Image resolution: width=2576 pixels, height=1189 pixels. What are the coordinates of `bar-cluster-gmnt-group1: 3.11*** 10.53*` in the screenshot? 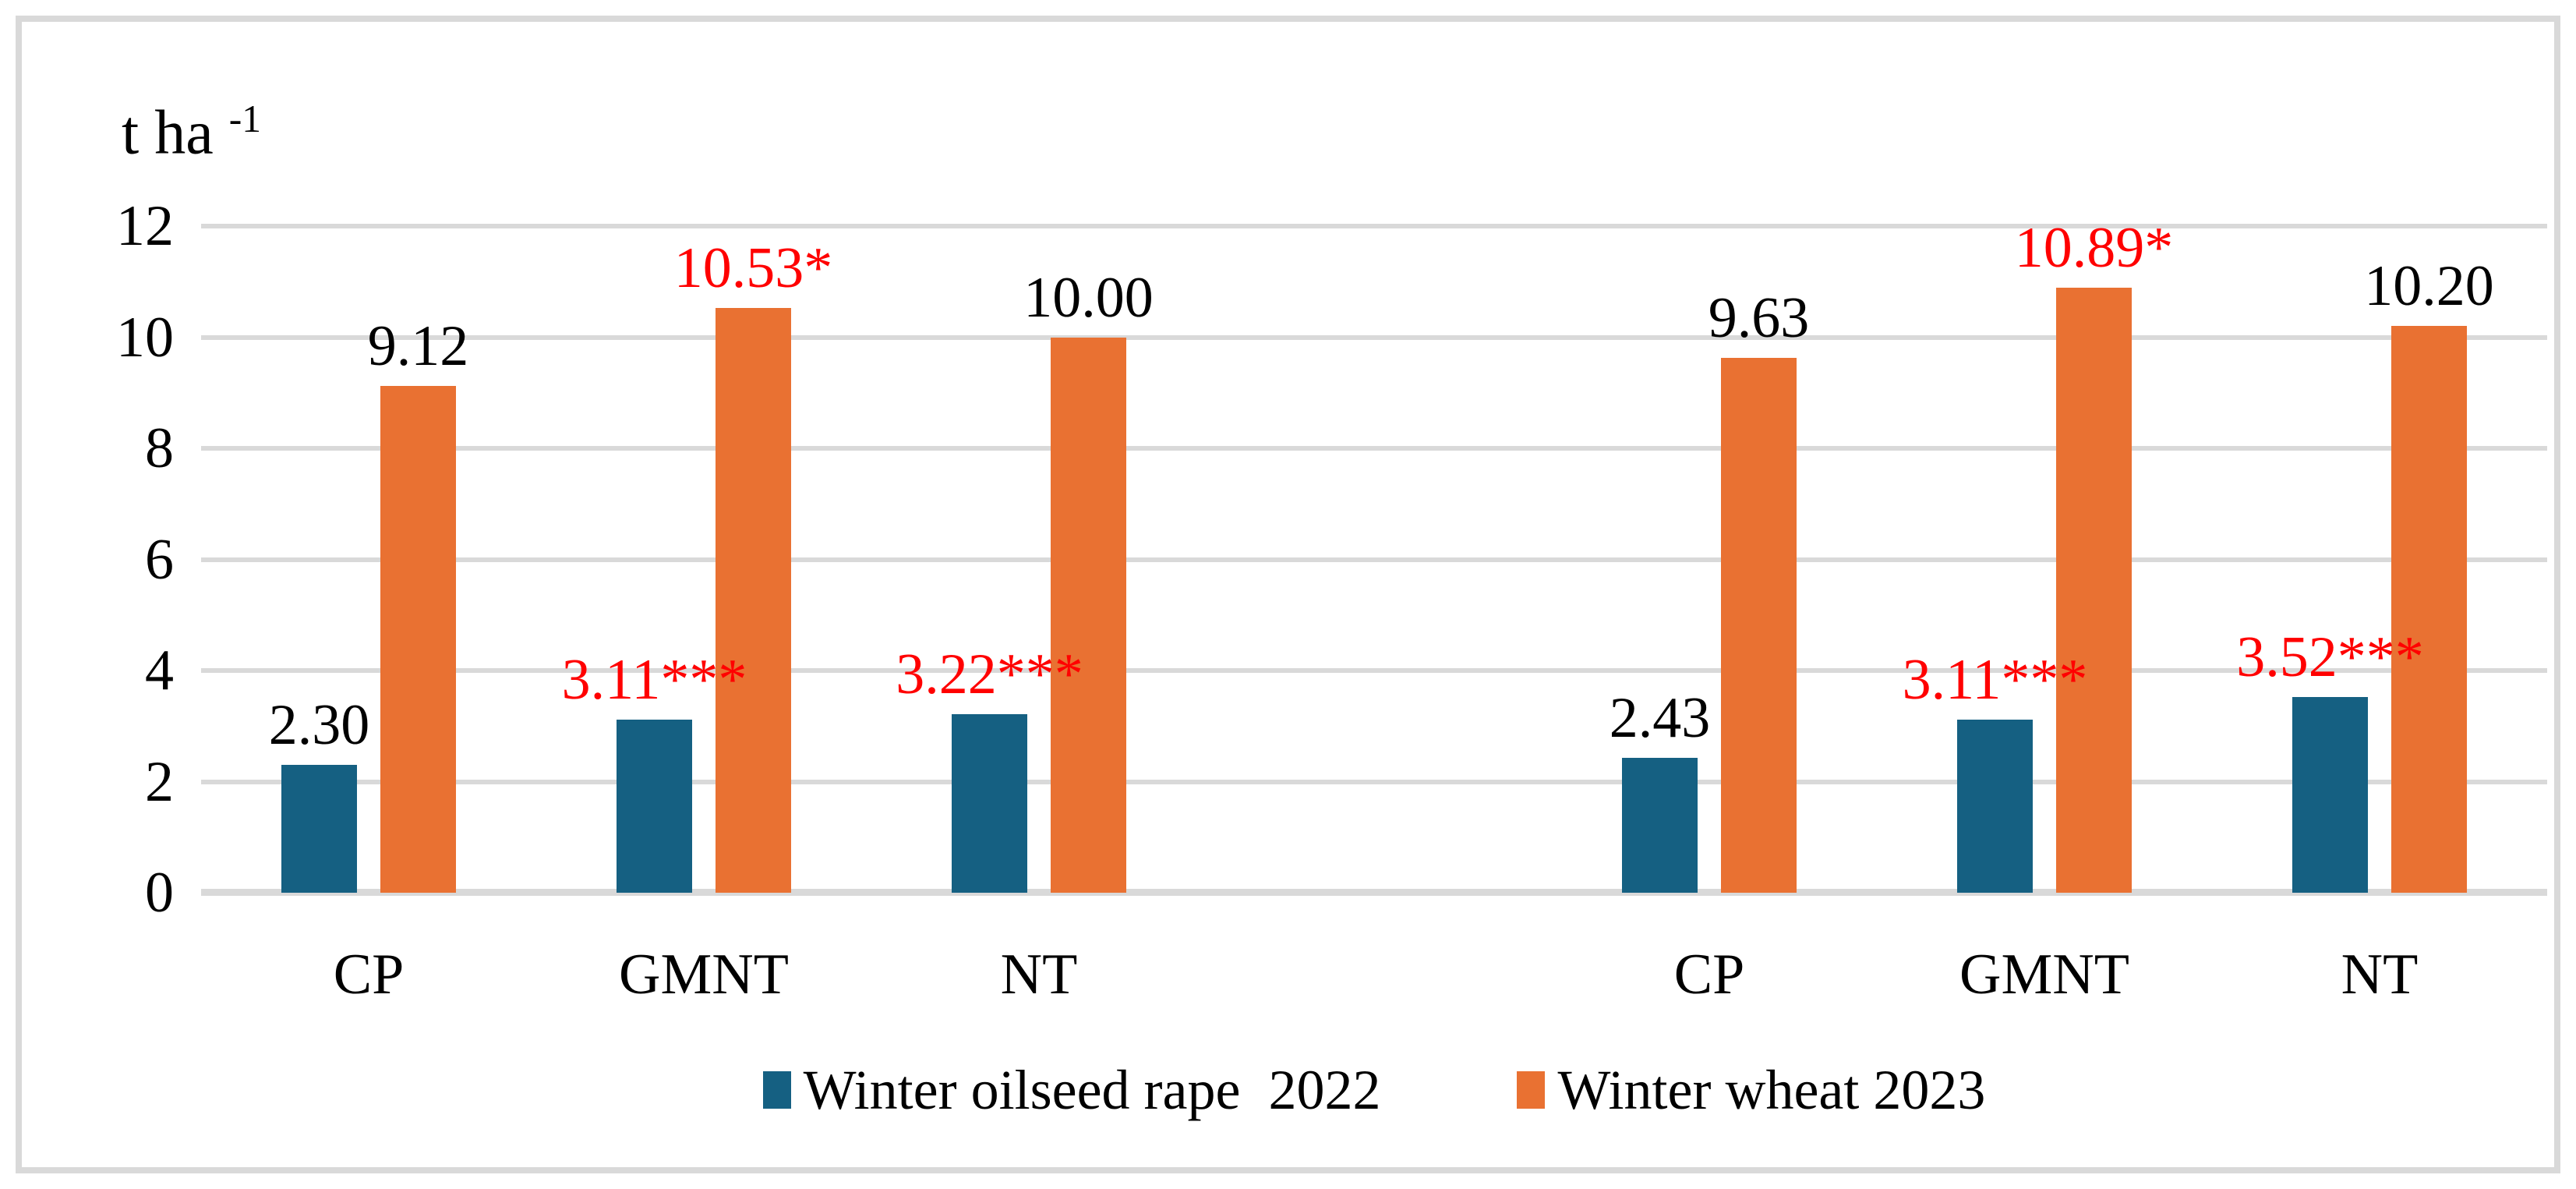 It's located at (703, 559).